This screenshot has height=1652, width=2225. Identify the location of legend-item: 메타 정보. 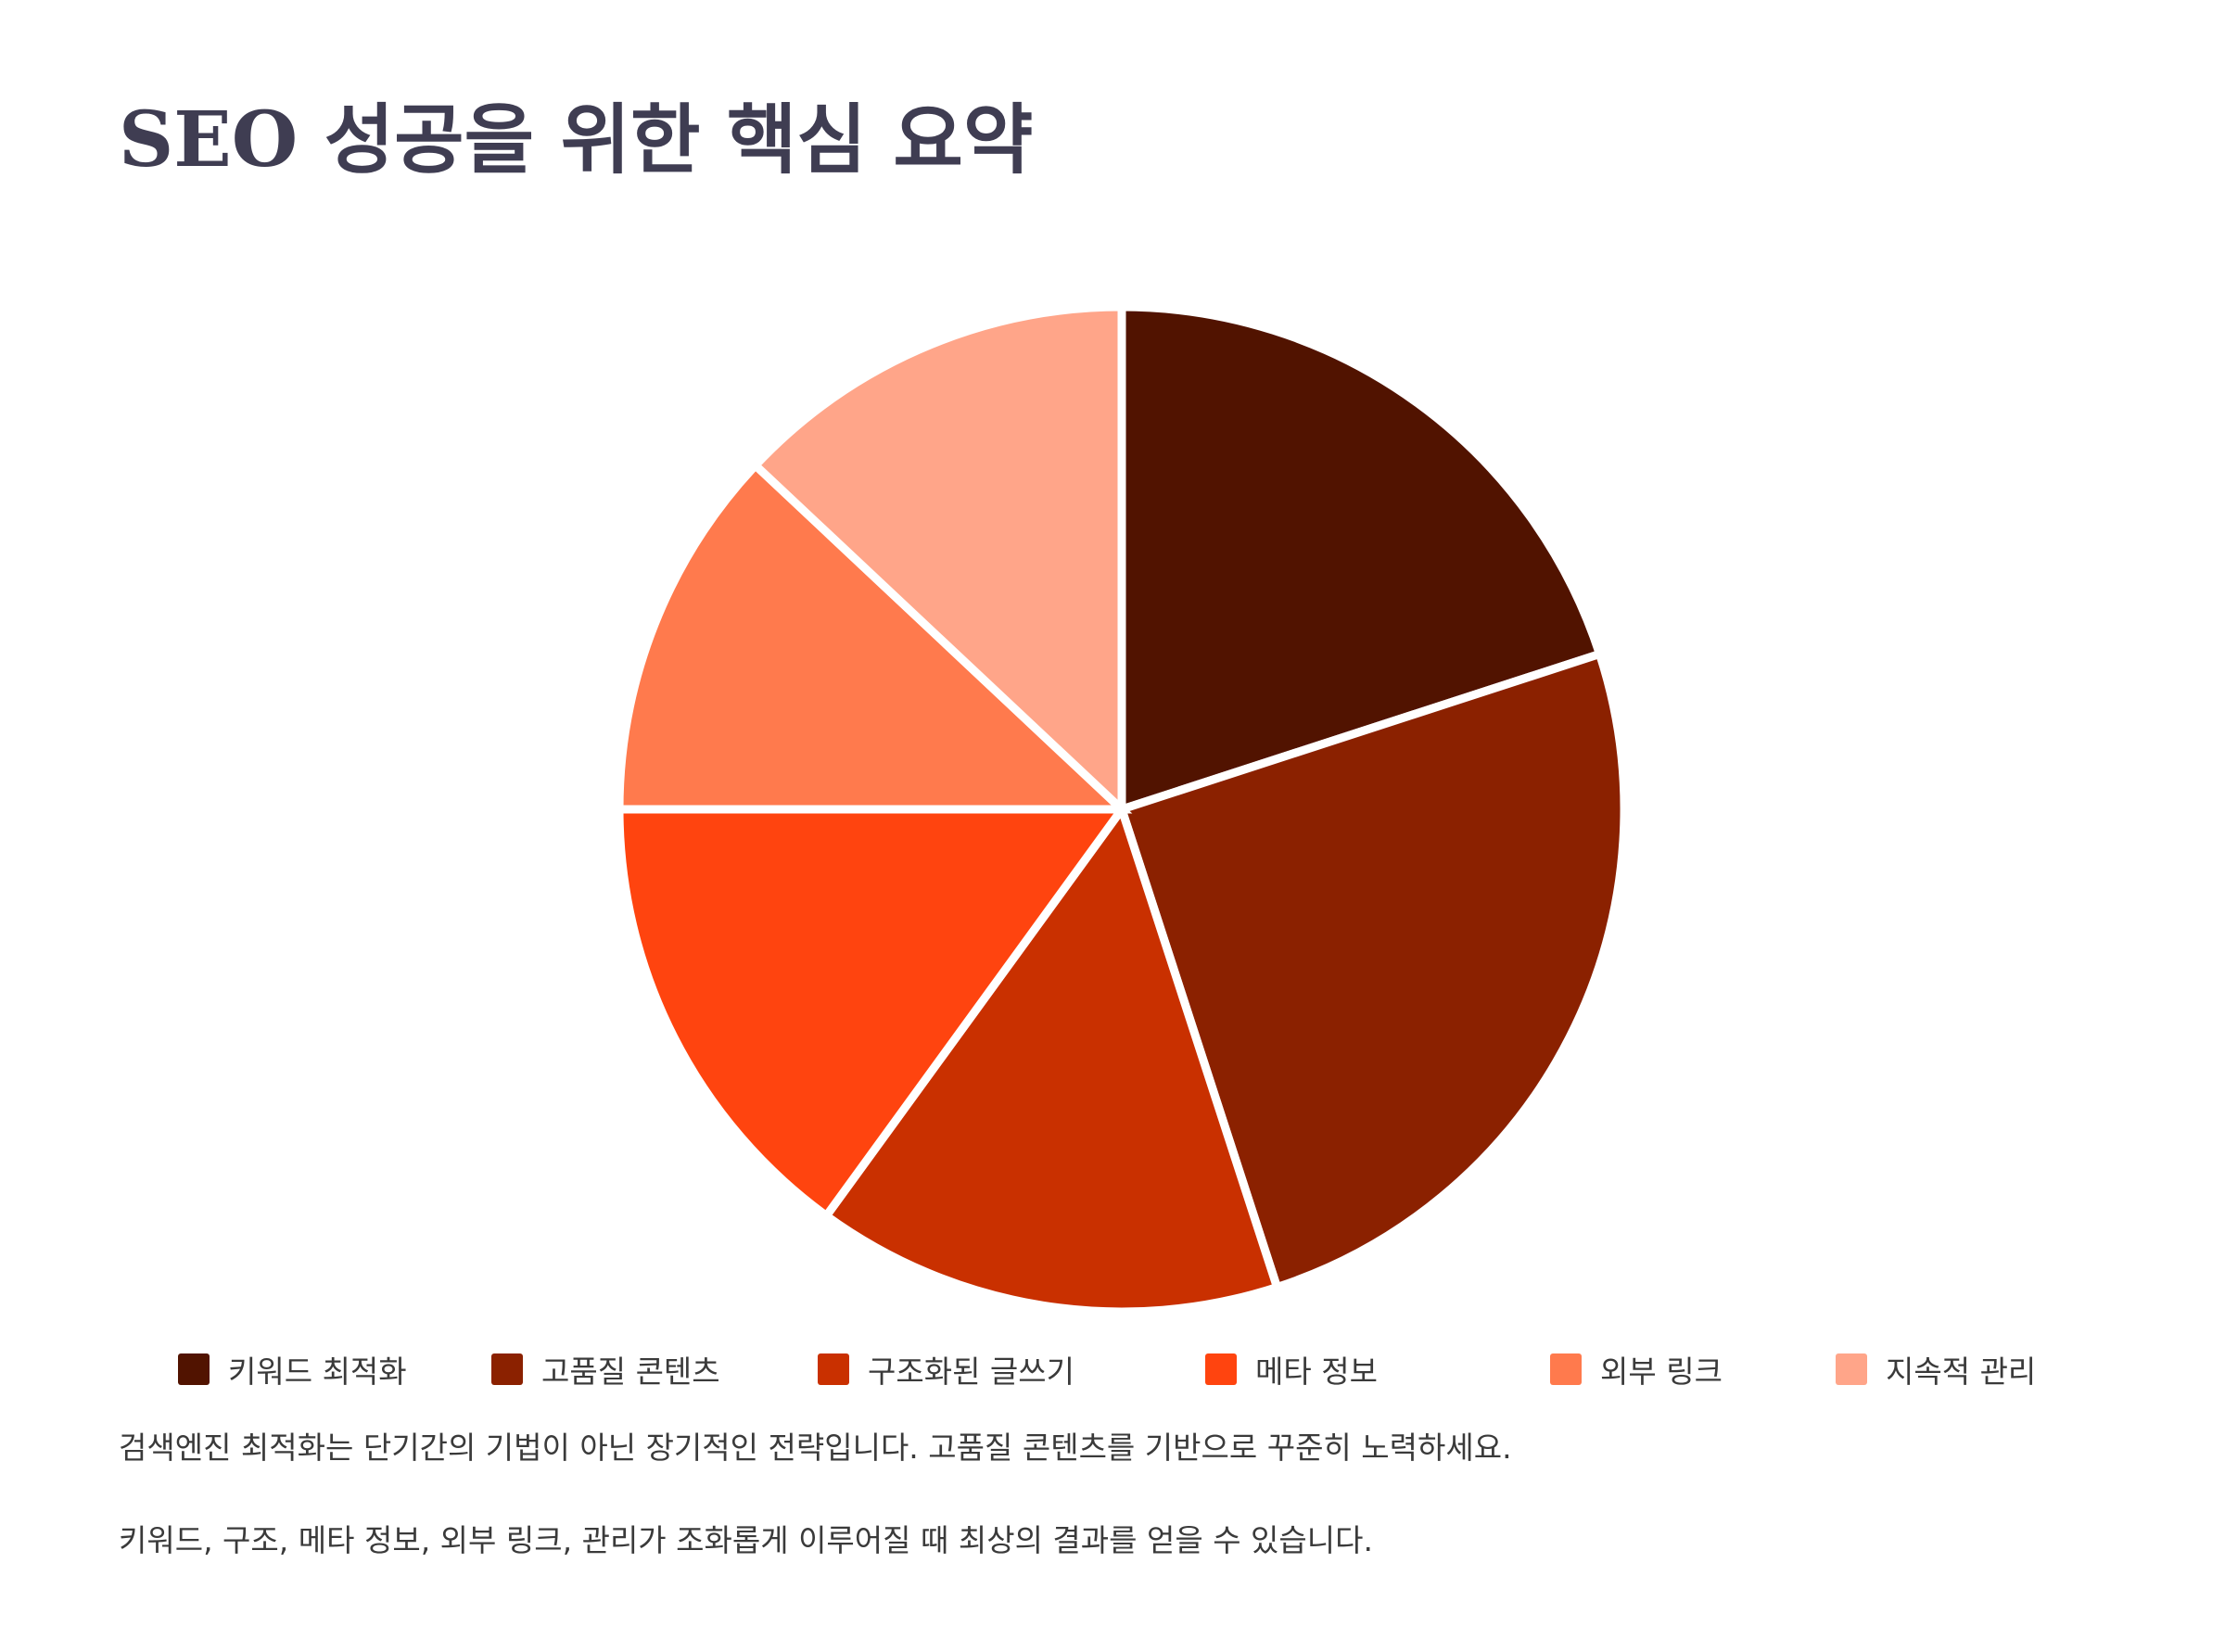
(1291, 1369).